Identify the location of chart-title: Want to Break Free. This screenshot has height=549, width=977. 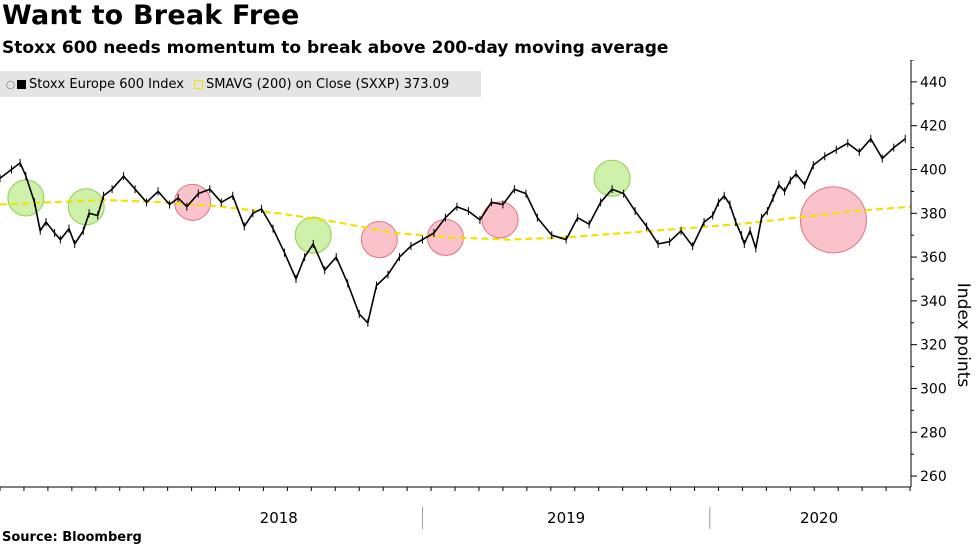
(151, 15).